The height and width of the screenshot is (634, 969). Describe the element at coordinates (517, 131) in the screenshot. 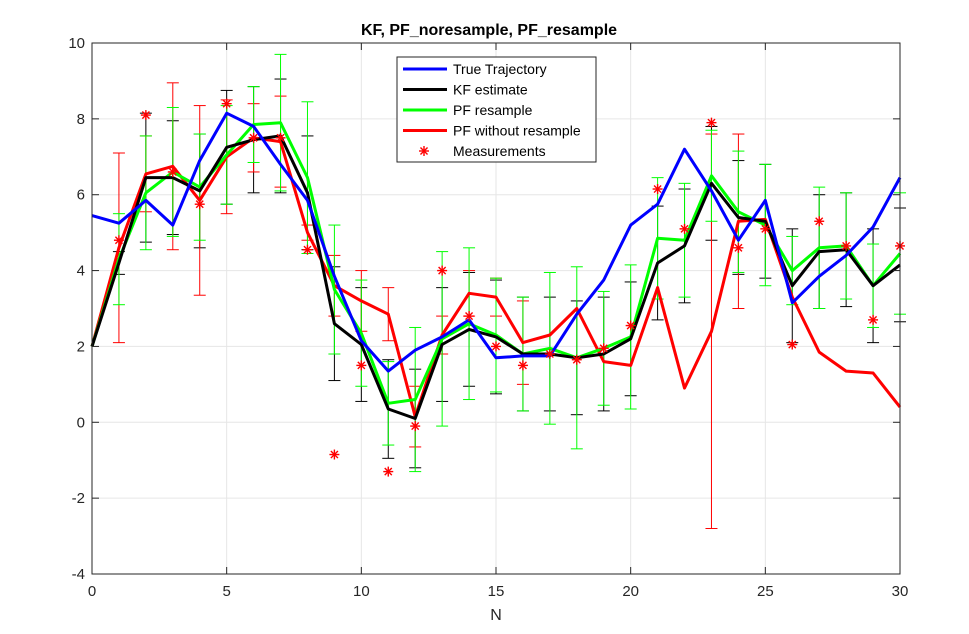

I see `legend-label: PF without resample` at that location.